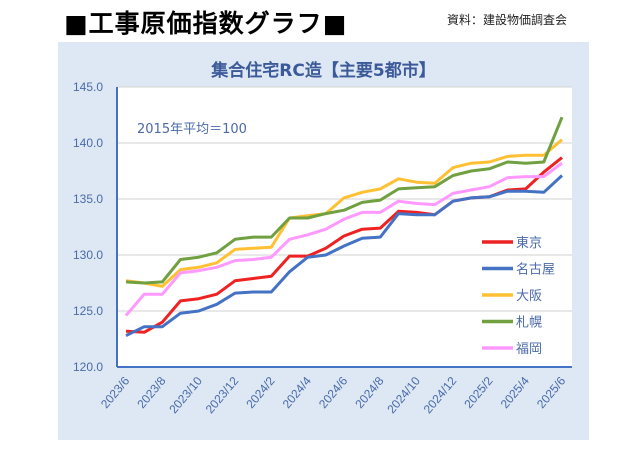  I want to click on y-tick-label: 125.0, so click(88, 311).